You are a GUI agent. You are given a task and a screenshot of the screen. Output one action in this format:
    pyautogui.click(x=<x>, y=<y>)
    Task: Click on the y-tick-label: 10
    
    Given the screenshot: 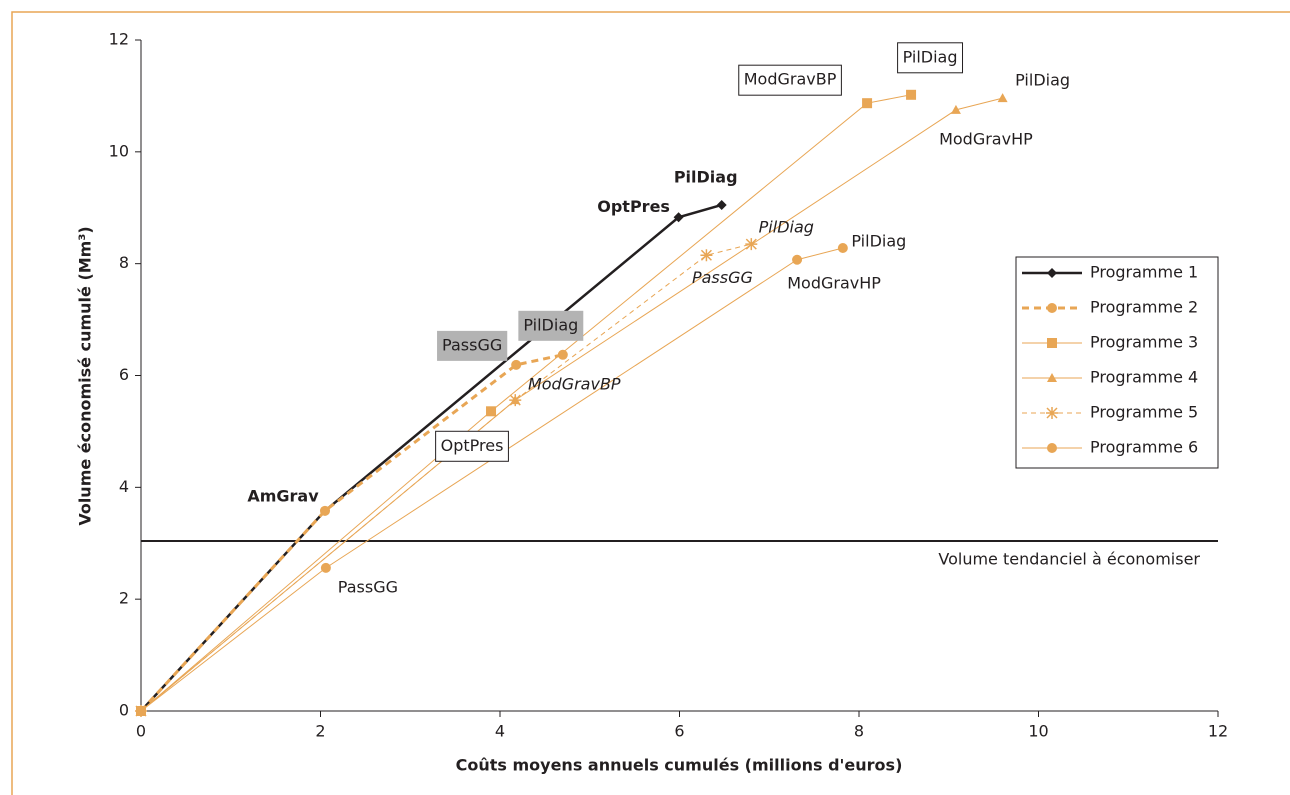 What is the action you would take?
    pyautogui.click(x=119, y=150)
    